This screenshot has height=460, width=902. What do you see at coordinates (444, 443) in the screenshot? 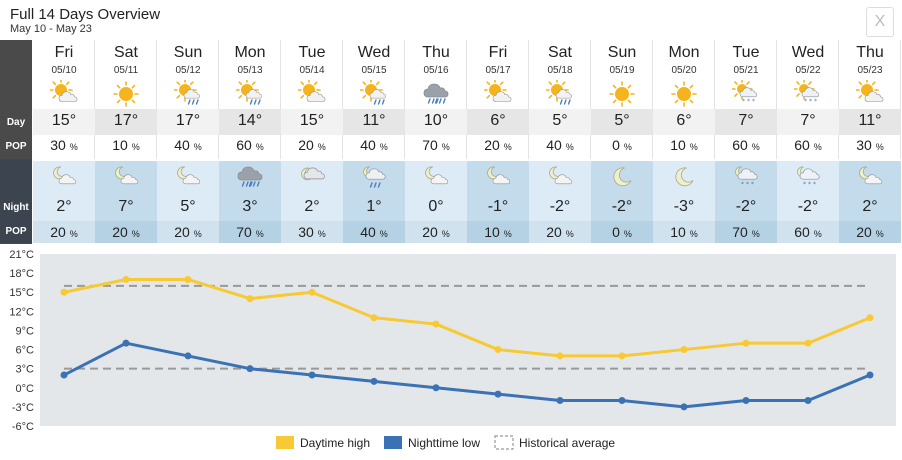
I see `legend-nighttime-low-label: Nighttime low` at bounding box center [444, 443].